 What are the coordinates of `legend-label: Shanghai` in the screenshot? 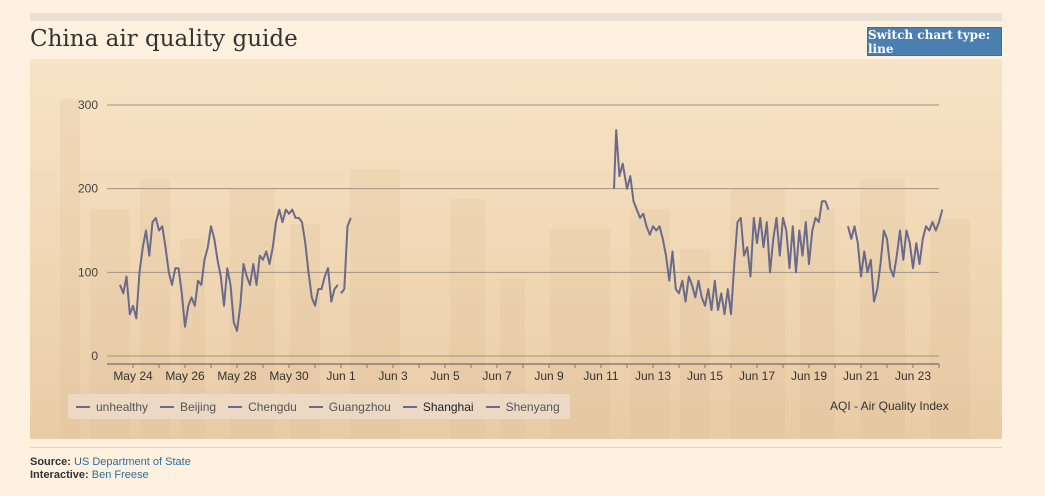 It's located at (448, 406).